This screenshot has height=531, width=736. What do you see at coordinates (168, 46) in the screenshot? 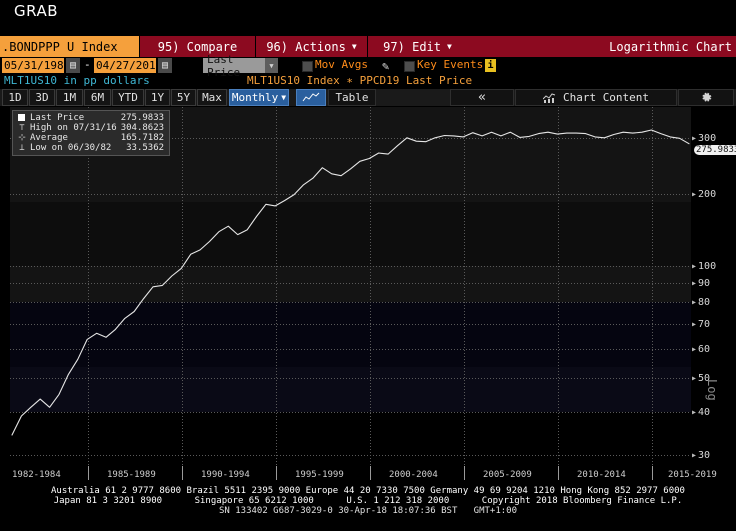
I see `compare-button-number: 95)` at bounding box center [168, 46].